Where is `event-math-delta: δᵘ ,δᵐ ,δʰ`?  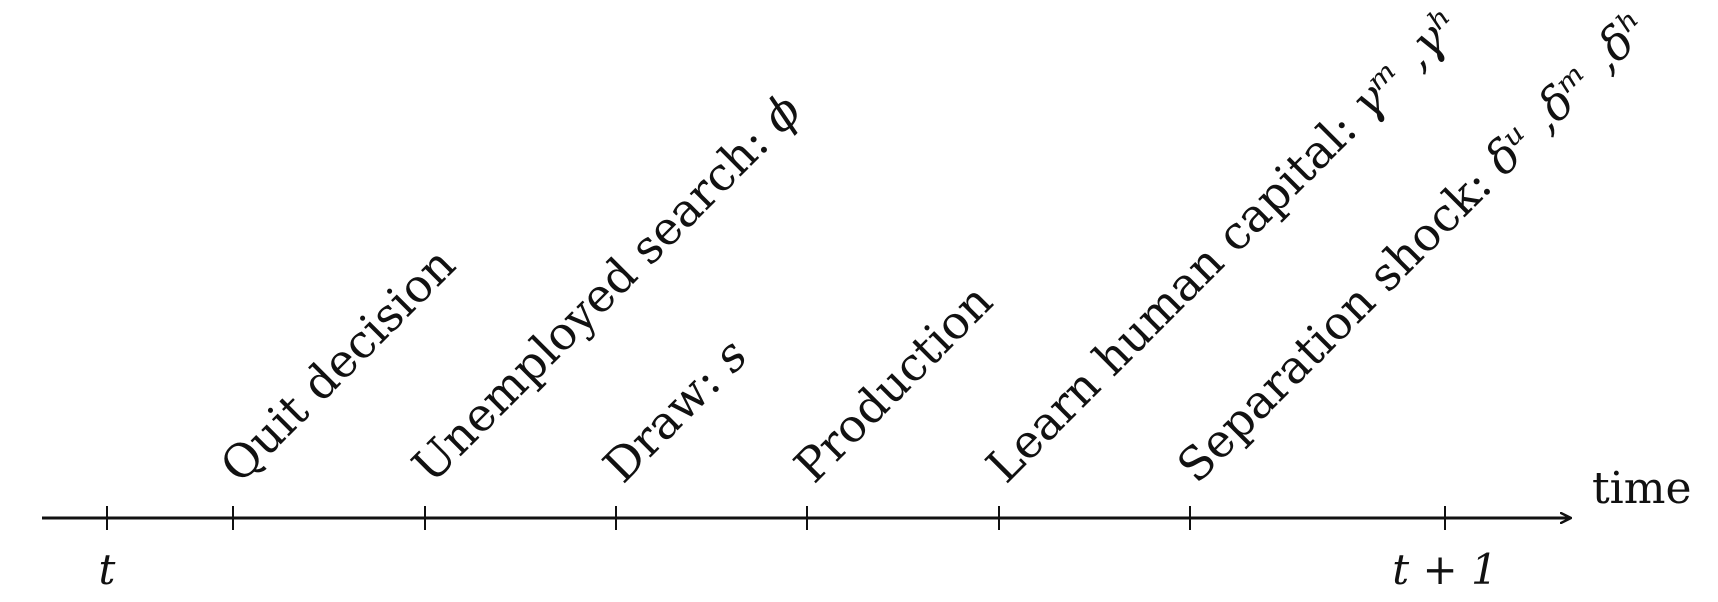 event-math-delta: δᵘ ,δᵐ ,δʰ is located at coordinates (1566, 92).